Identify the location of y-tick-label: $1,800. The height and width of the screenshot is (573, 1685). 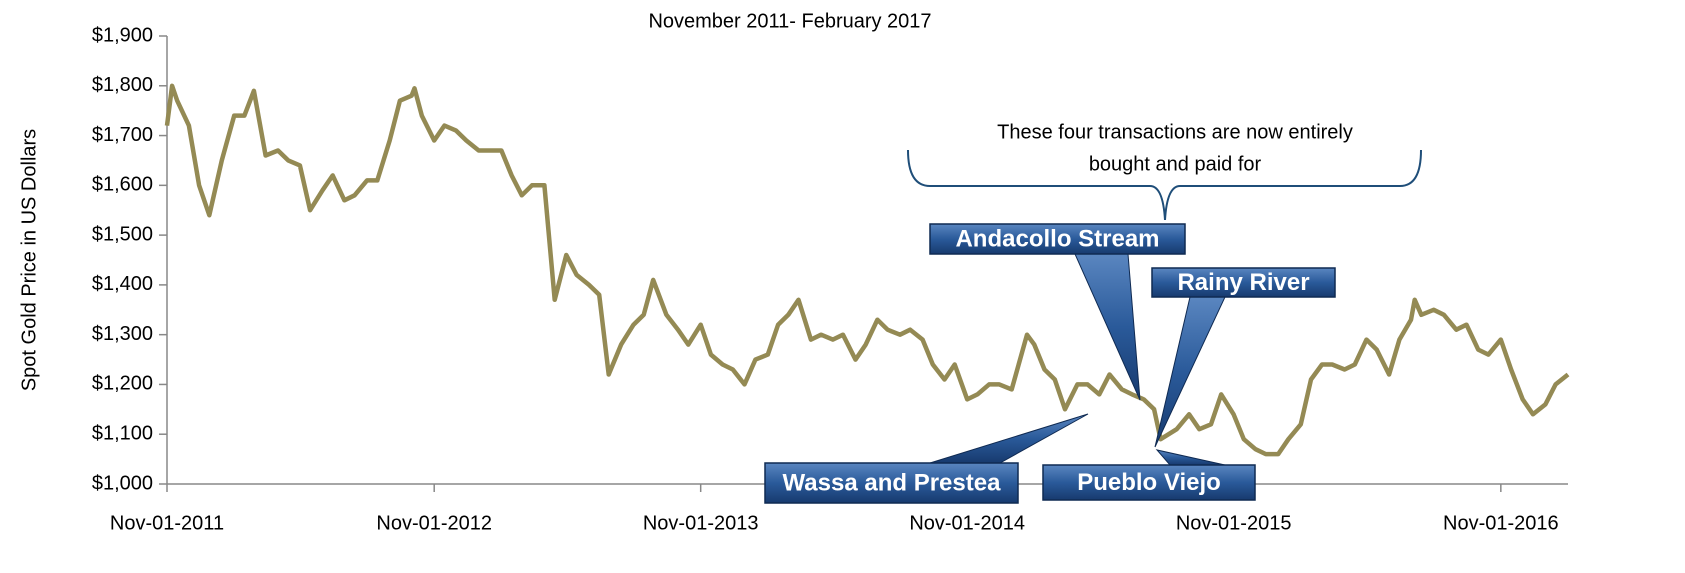
(122, 85).